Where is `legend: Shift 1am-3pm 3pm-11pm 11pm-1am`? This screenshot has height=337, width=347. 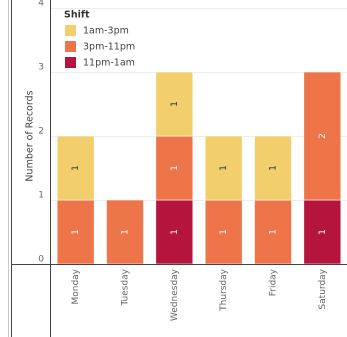
legend: Shift 1am-3pm 3pm-11pm 11pm-1am is located at coordinates (99, 39).